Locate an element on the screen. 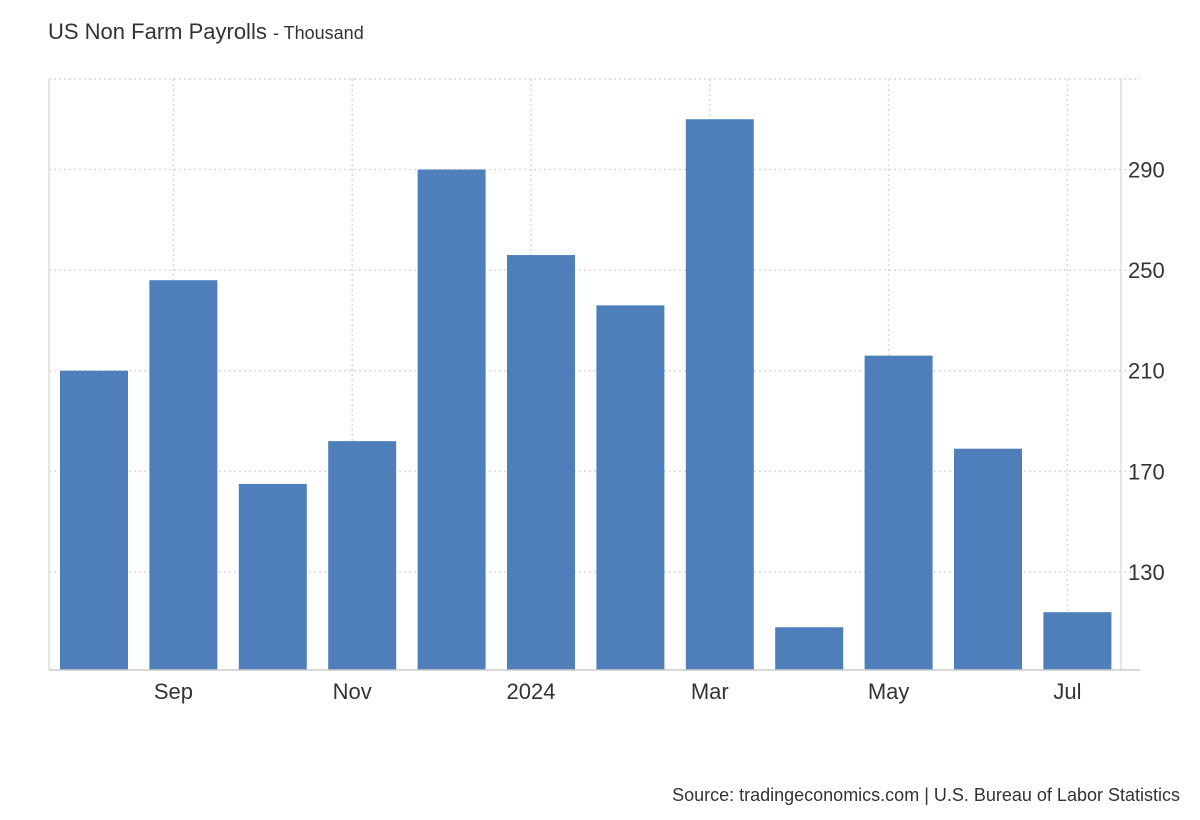 The height and width of the screenshot is (820, 1200). y-tick-label: 130 is located at coordinates (1146, 572).